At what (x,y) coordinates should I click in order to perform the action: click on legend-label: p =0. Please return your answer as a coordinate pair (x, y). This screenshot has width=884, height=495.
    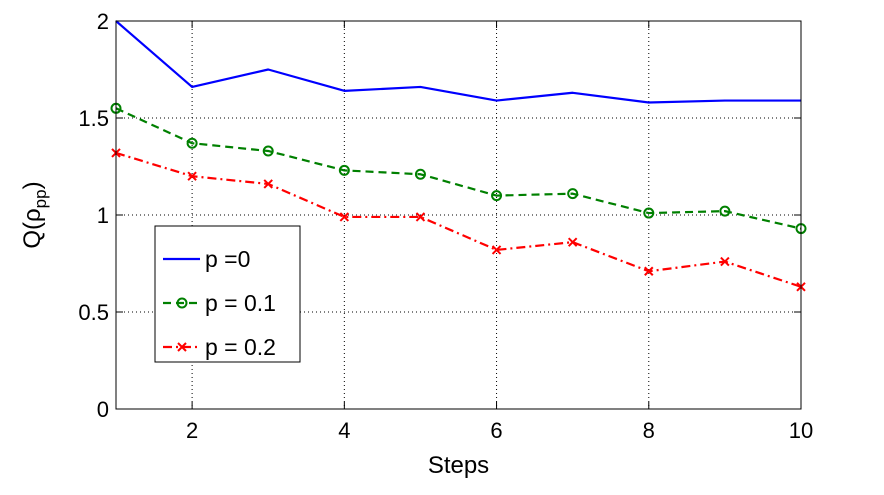
    Looking at the image, I should click on (227, 259).